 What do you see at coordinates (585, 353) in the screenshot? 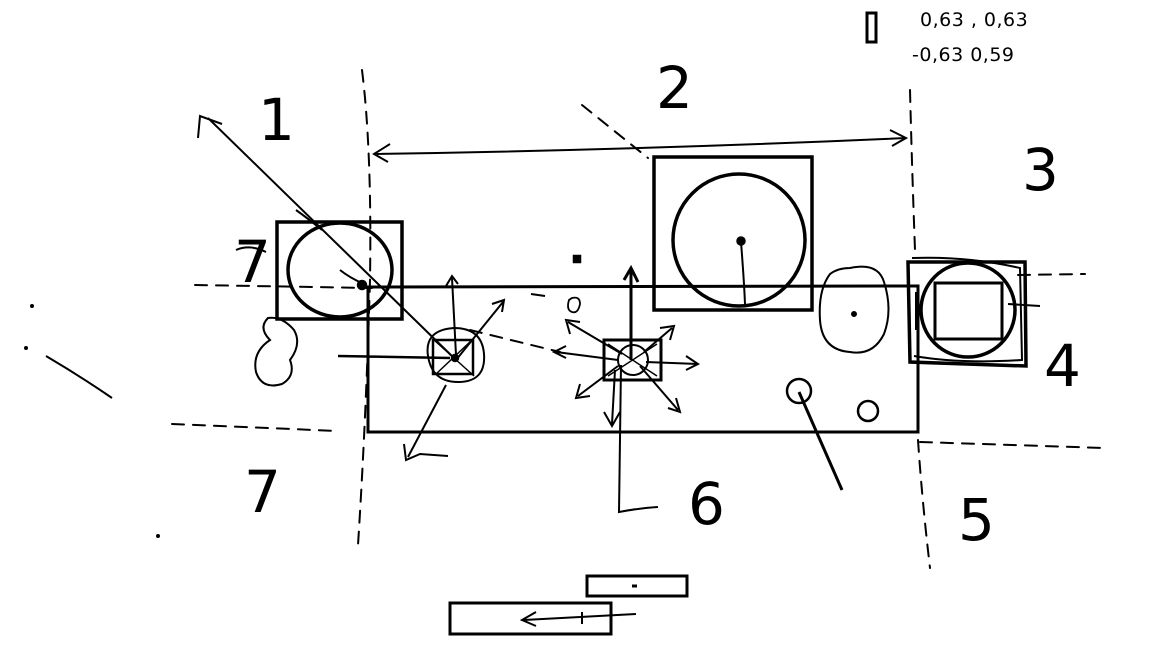
I see `arrow-w` at bounding box center [585, 353].